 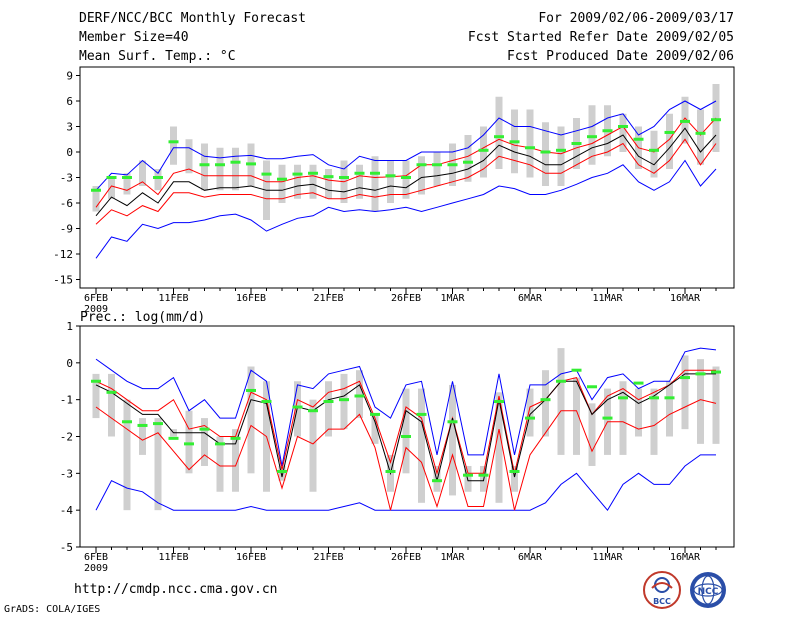 I want to click on y-tick-label: -4, so click(x=67, y=510).